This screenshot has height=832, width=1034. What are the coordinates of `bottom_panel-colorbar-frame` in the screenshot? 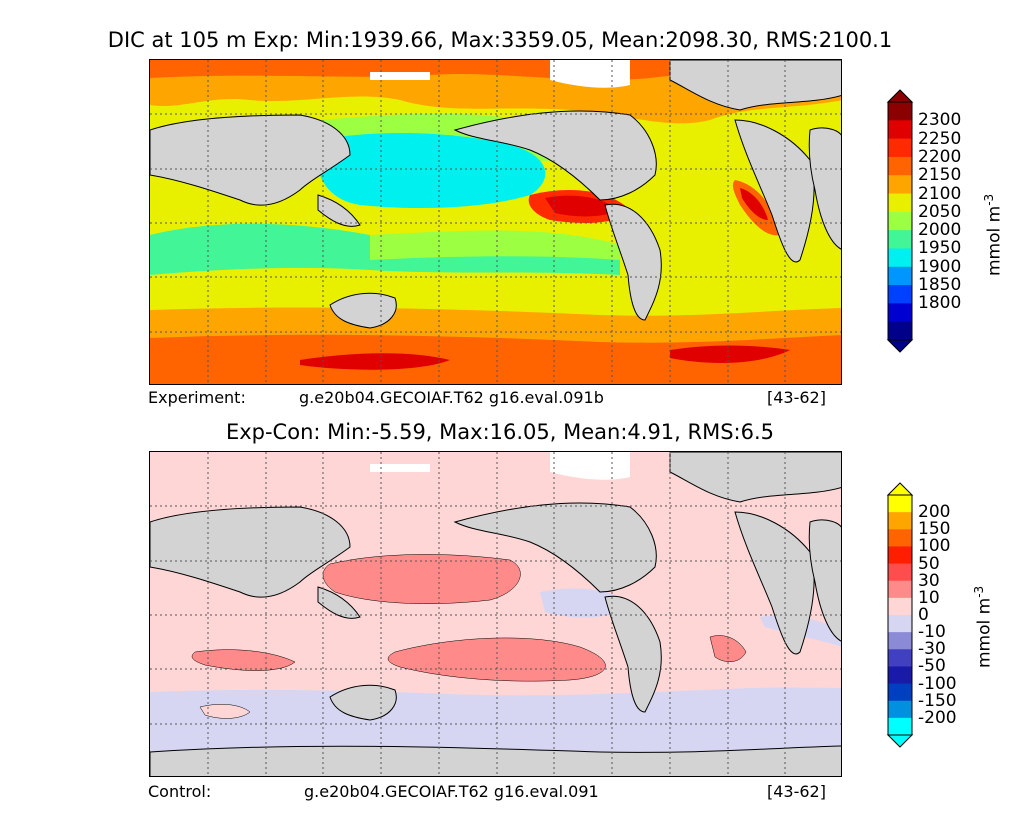 It's located at (900, 615).